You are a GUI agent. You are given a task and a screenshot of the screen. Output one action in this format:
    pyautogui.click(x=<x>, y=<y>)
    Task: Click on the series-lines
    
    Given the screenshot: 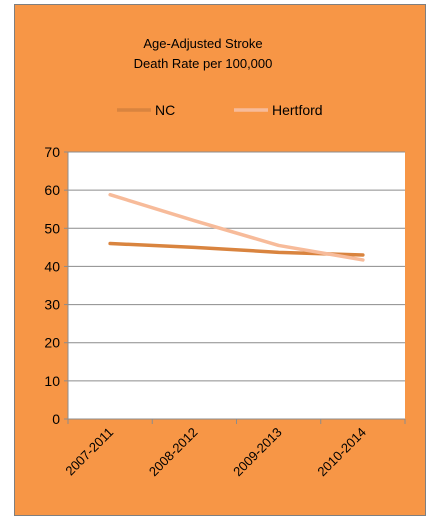 What is the action you would take?
    pyautogui.click(x=236, y=227)
    